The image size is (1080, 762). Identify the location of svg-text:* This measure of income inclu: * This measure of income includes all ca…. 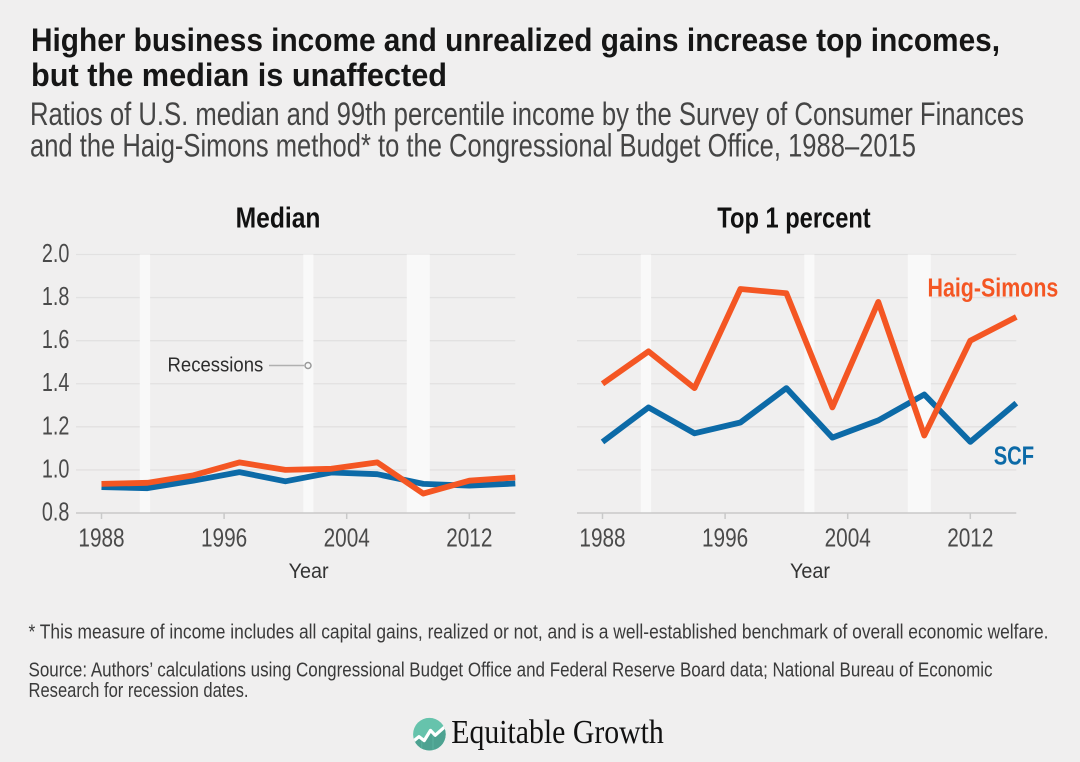
(539, 633).